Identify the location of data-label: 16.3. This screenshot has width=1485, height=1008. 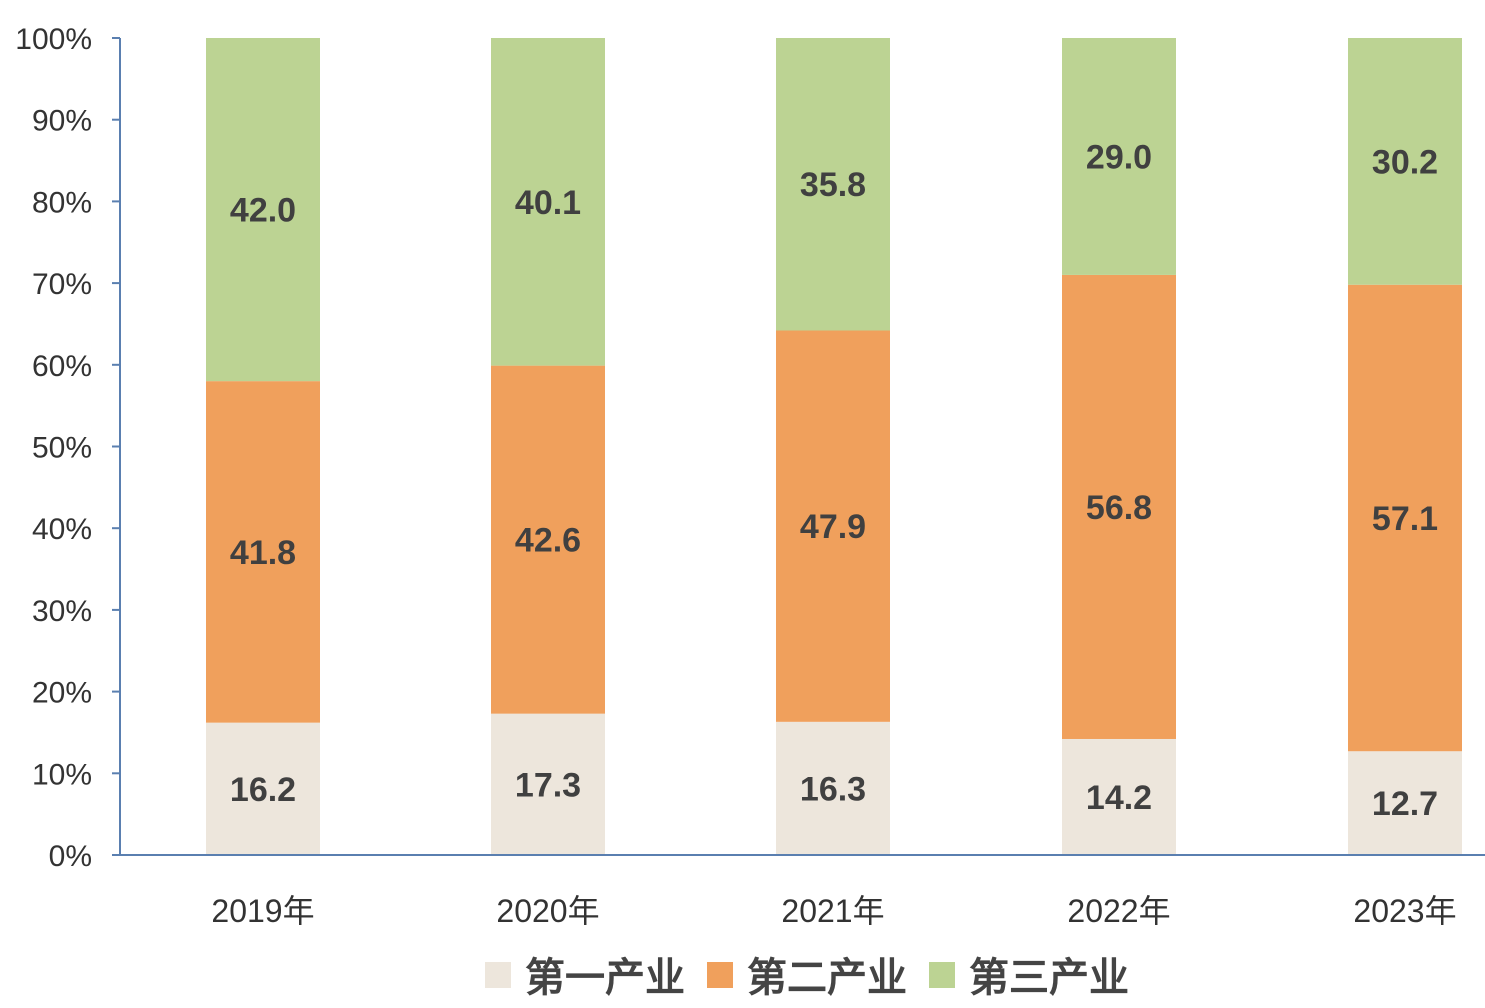
(833, 789).